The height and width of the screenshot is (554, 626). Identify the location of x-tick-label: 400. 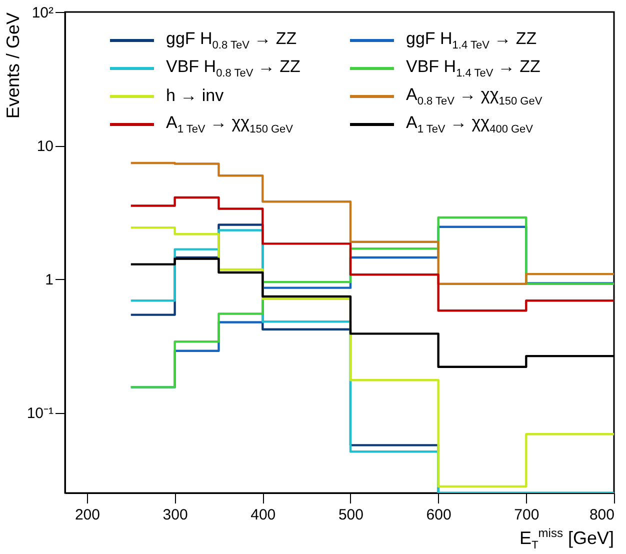
(263, 515).